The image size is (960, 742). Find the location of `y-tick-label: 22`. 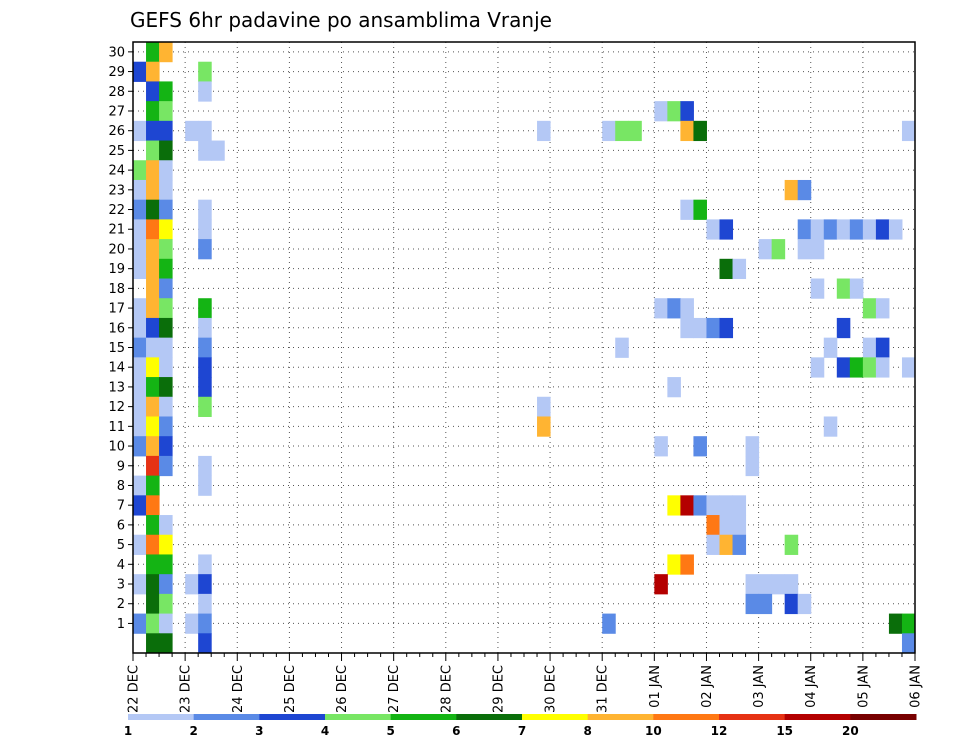

y-tick-label: 22 is located at coordinates (116, 210).